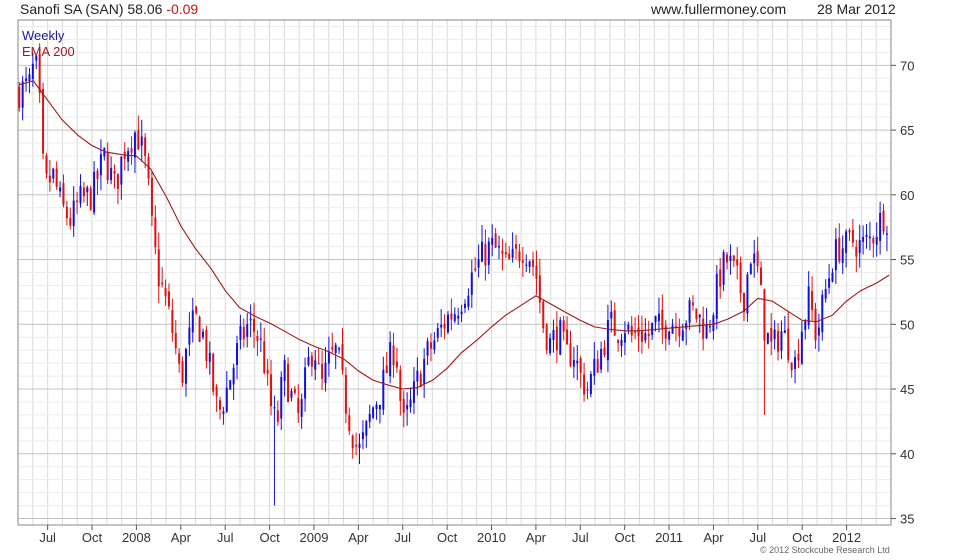 Image resolution: width=980 pixels, height=560 pixels. What do you see at coordinates (825, 550) in the screenshot?
I see `copyright-notice: © 2012 Stockcube Research Ltd` at bounding box center [825, 550].